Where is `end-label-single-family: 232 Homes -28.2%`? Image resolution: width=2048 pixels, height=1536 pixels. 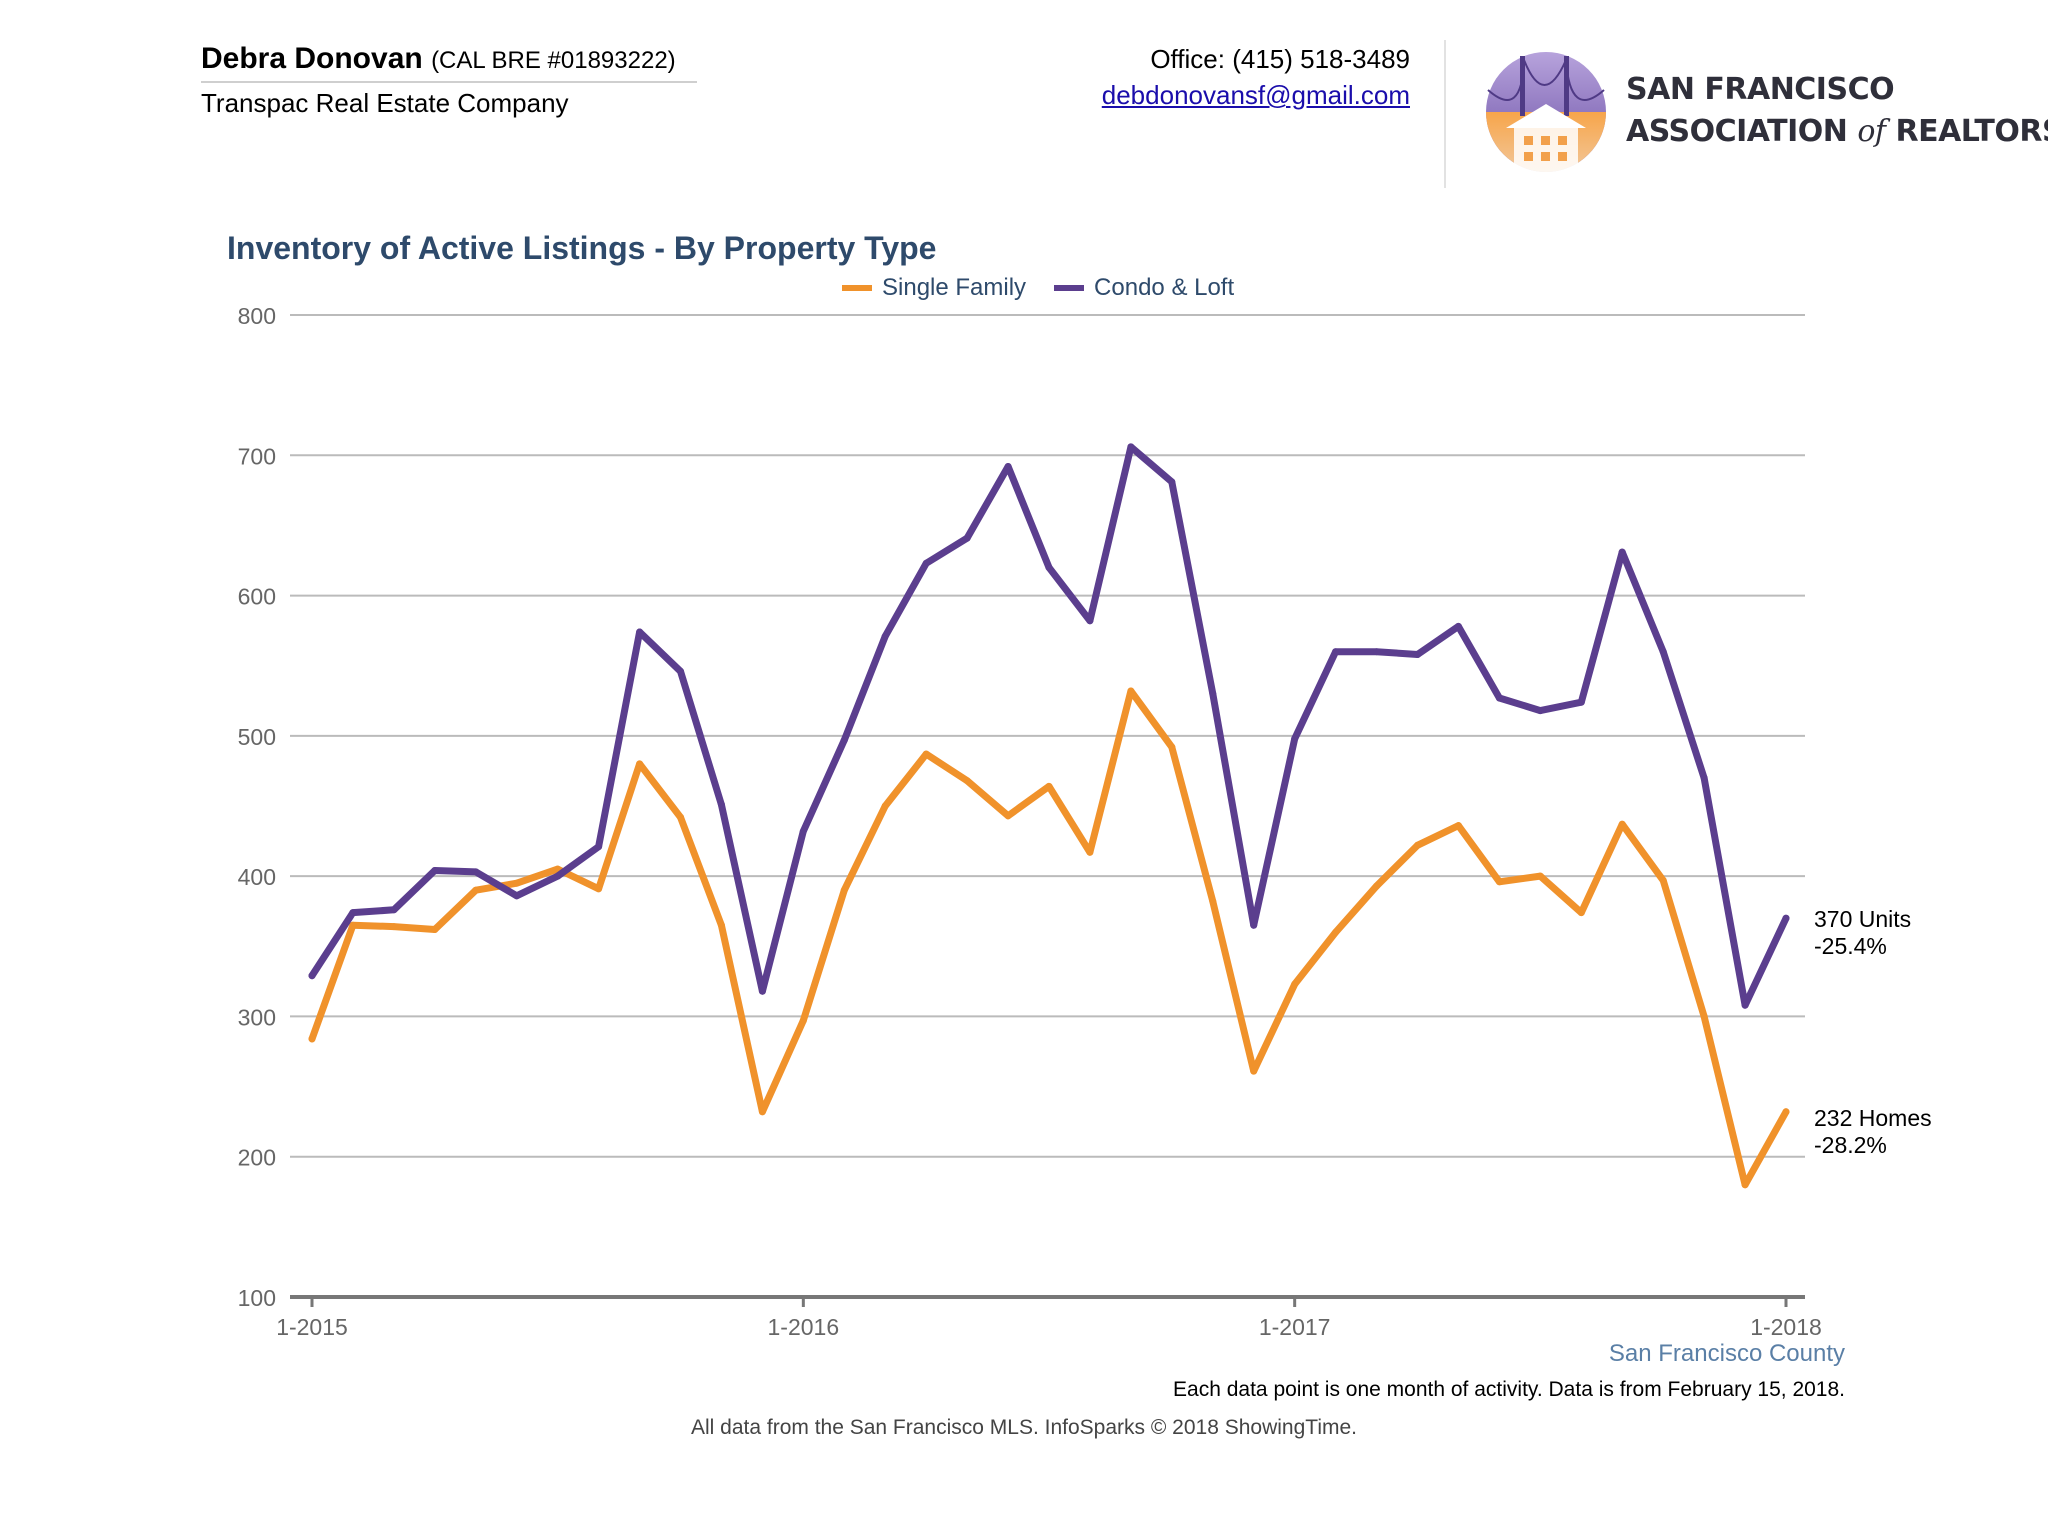
end-label-single-family: 232 Homes -28.2% is located at coordinates (1873, 1132).